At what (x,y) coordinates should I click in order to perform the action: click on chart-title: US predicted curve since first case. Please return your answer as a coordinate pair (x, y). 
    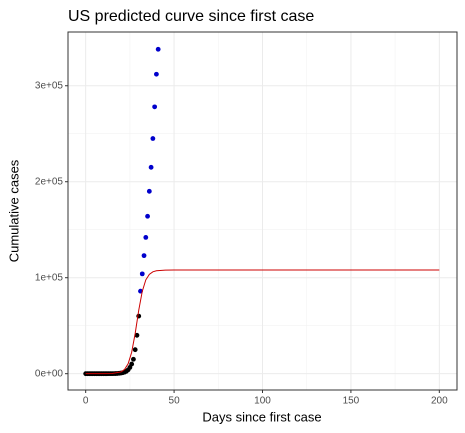
    Looking at the image, I should click on (191, 16).